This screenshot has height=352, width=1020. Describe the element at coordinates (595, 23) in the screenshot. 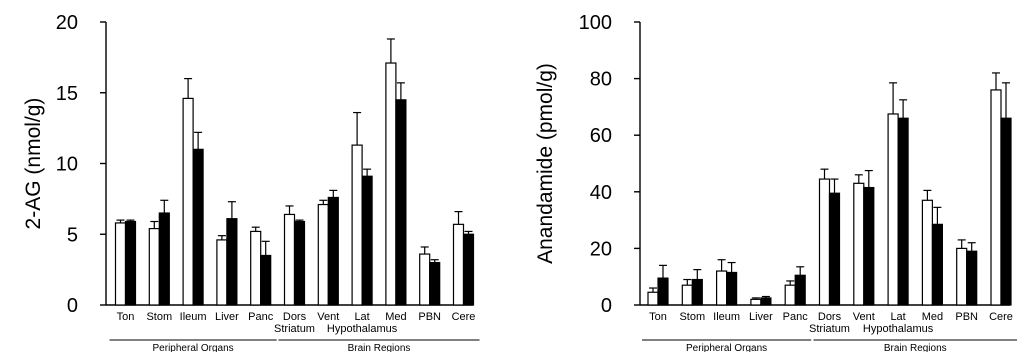

I see `y-tick-label: 100` at that location.